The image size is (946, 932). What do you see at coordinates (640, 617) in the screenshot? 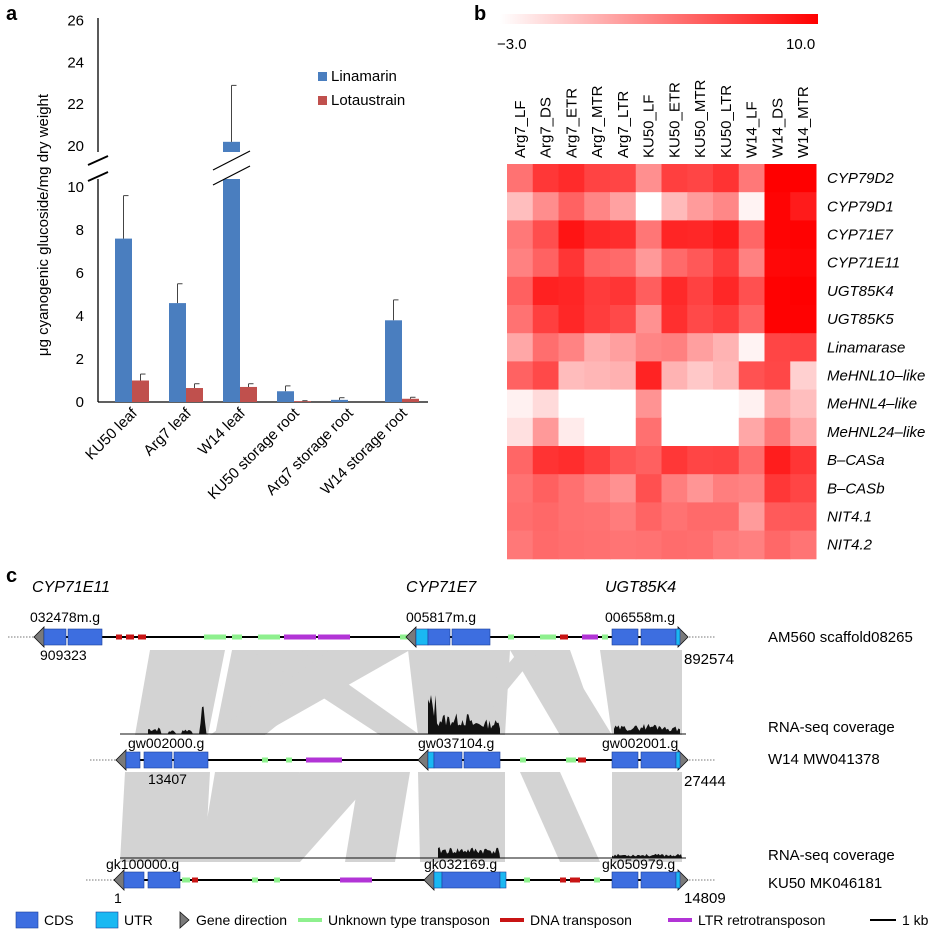
I see `gene-id-label: 006558m.g` at bounding box center [640, 617].